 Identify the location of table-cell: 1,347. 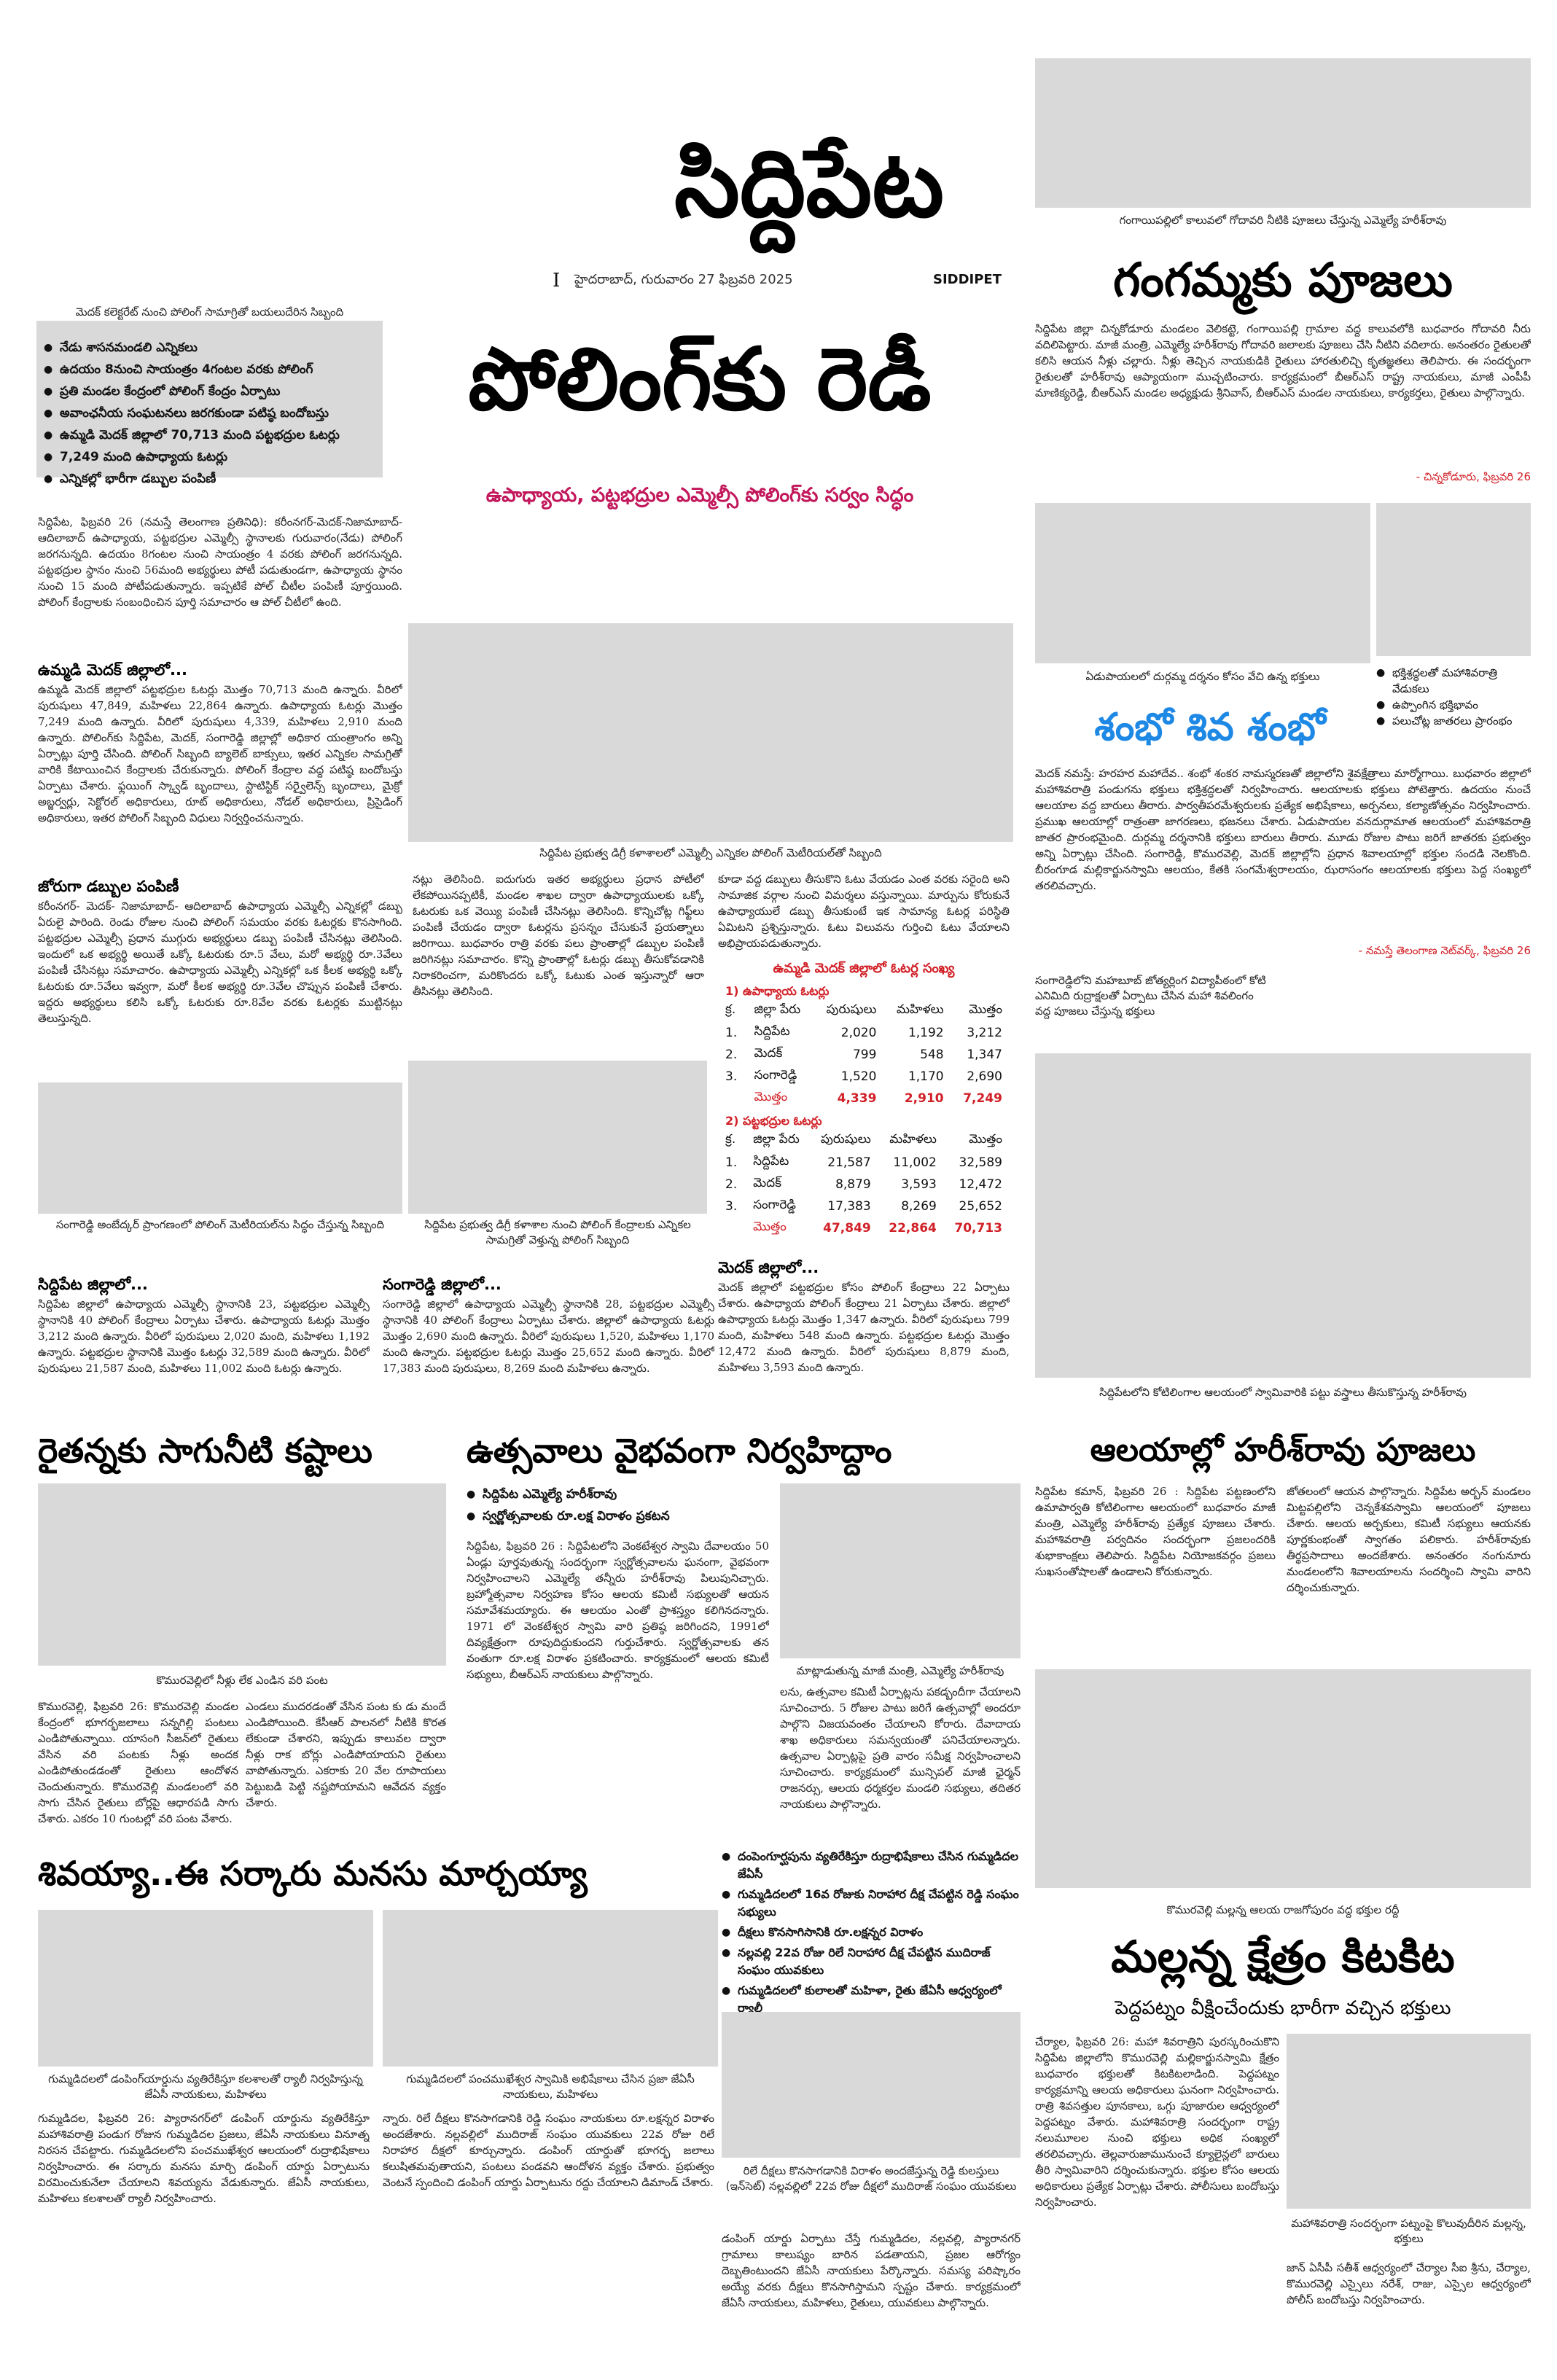
(984, 1054).